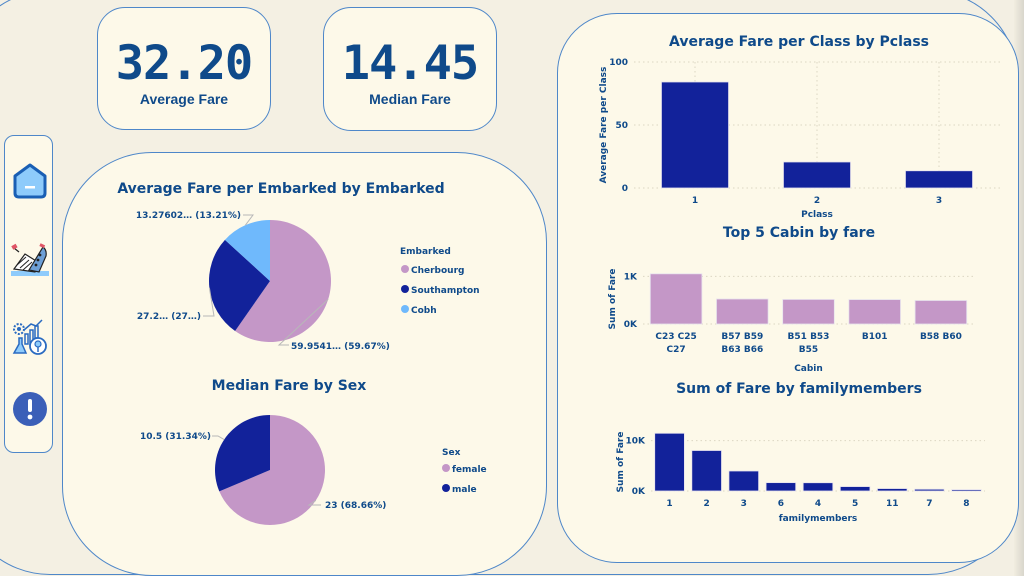 The height and width of the screenshot is (576, 1024). Describe the element at coordinates (799, 389) in the screenshot. I see `family-title: Sum of Fare by familymembers` at that location.